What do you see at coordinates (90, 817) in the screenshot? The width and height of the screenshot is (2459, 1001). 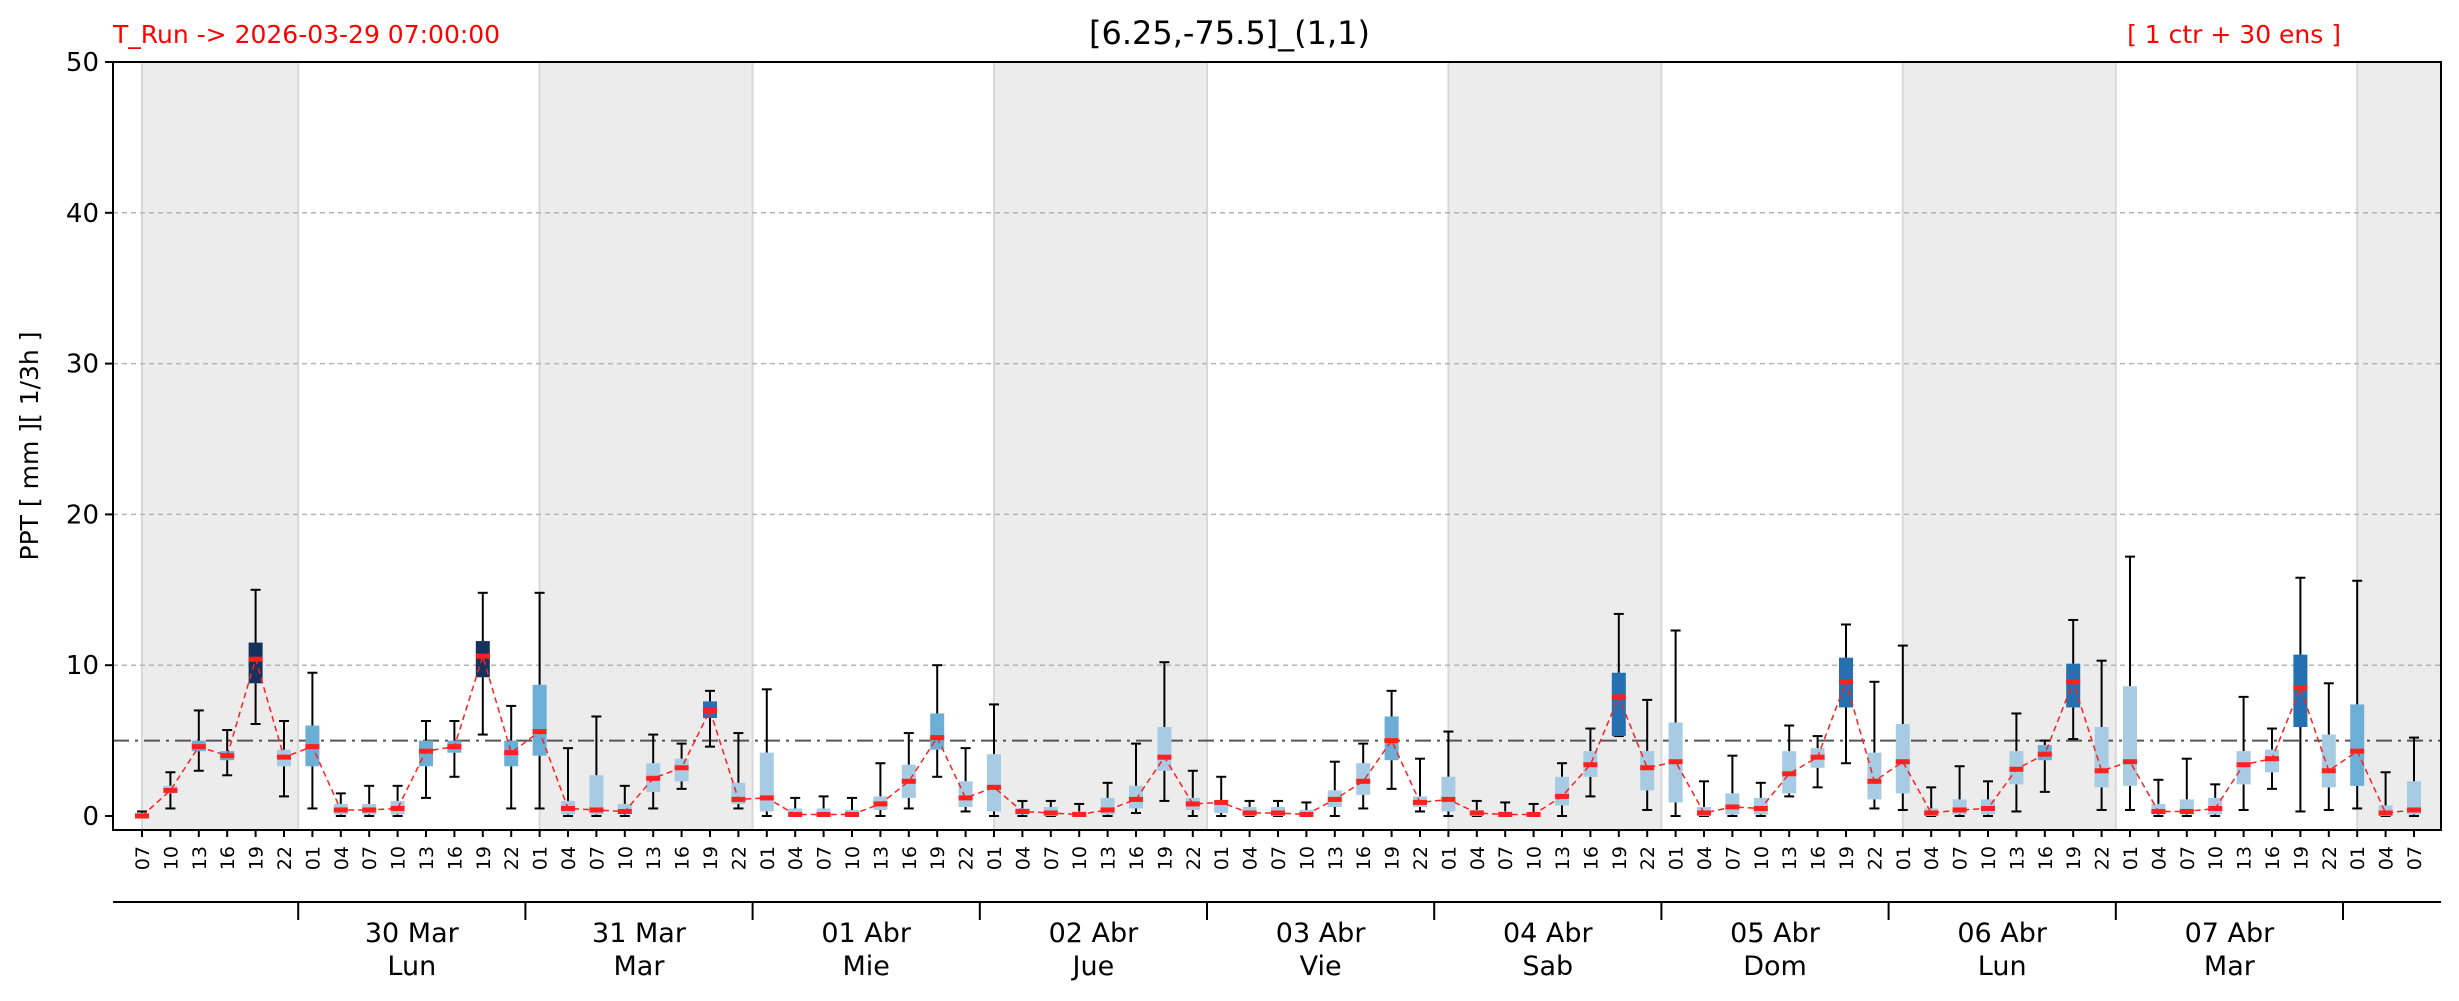 I see `y-tick-label: 0` at bounding box center [90, 817].